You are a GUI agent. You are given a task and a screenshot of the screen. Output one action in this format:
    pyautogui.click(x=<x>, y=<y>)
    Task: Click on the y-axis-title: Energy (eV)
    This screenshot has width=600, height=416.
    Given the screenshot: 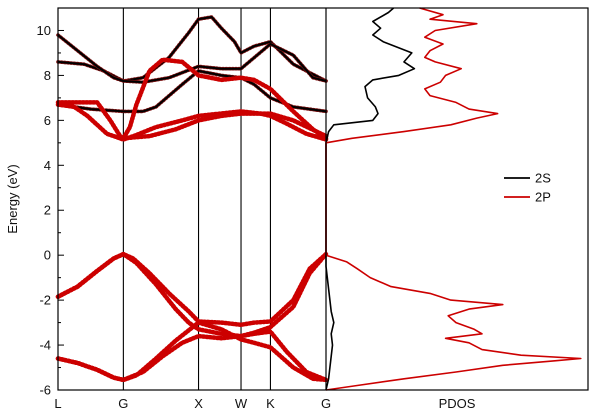 What is the action you would take?
    pyautogui.click(x=12, y=198)
    